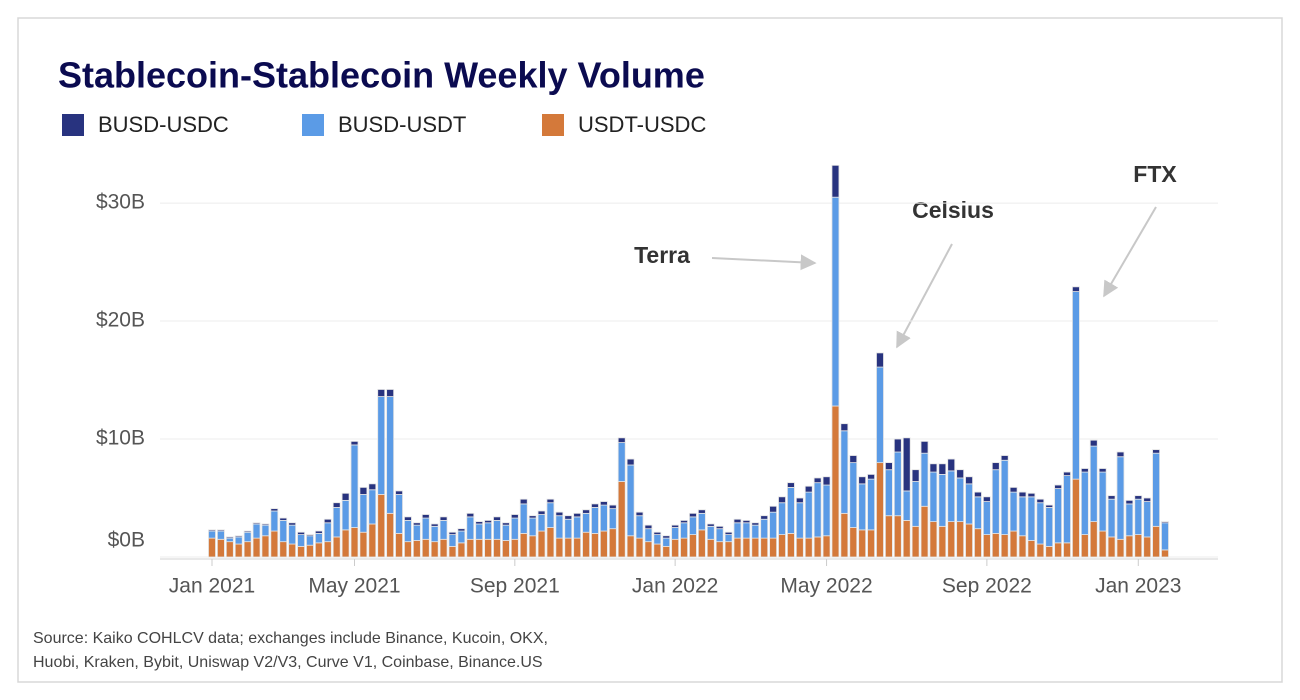  What do you see at coordinates (1155, 174) in the screenshot?
I see `annotation: FTX` at bounding box center [1155, 174].